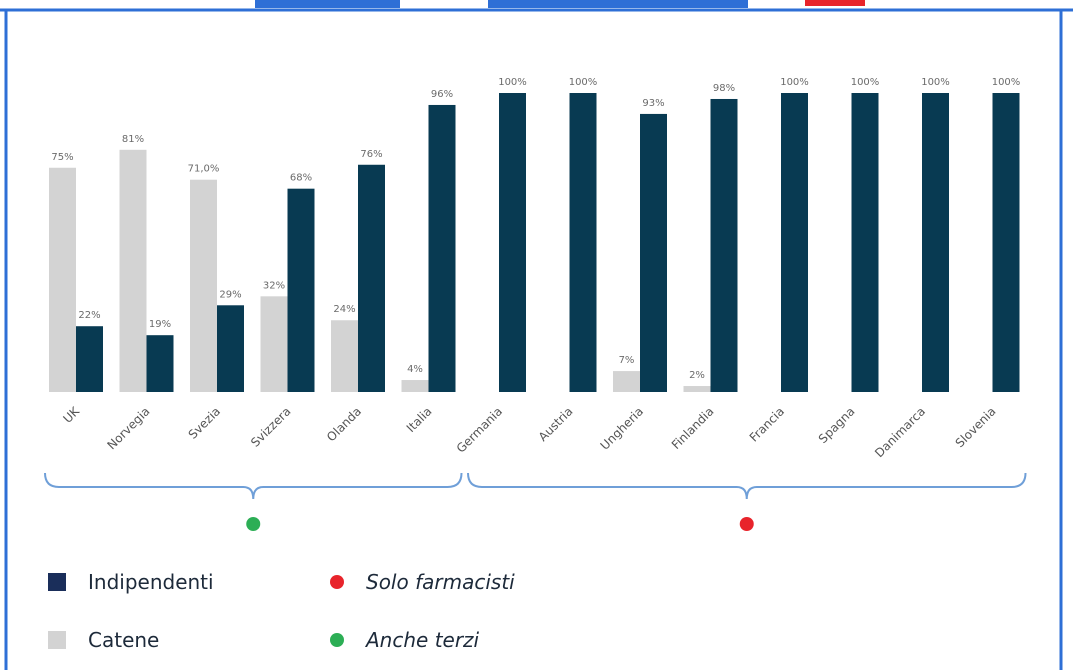 Image resolution: width=1073 pixels, height=670 pixels. I want to click on value-label-independent-5: 96%, so click(442, 94).